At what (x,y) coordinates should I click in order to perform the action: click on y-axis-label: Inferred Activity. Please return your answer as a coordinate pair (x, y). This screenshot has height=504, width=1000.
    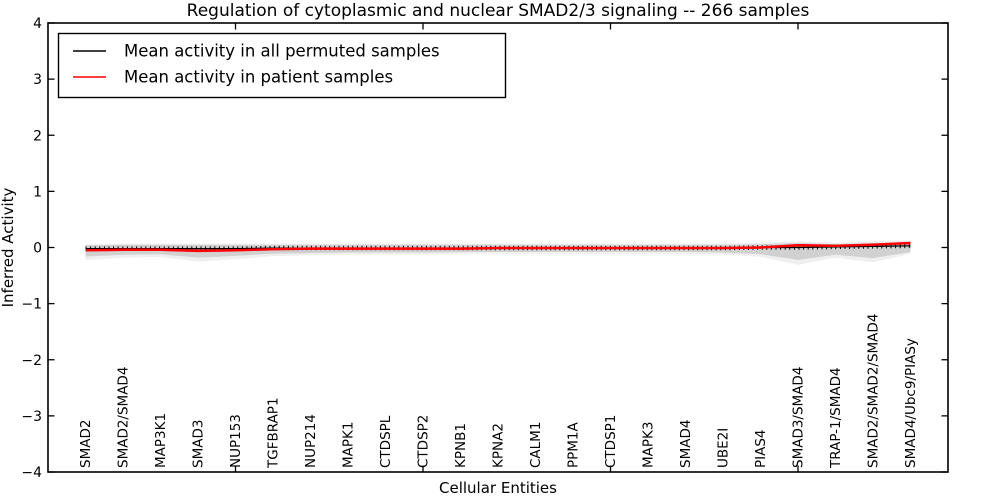
    Looking at the image, I should click on (8, 247).